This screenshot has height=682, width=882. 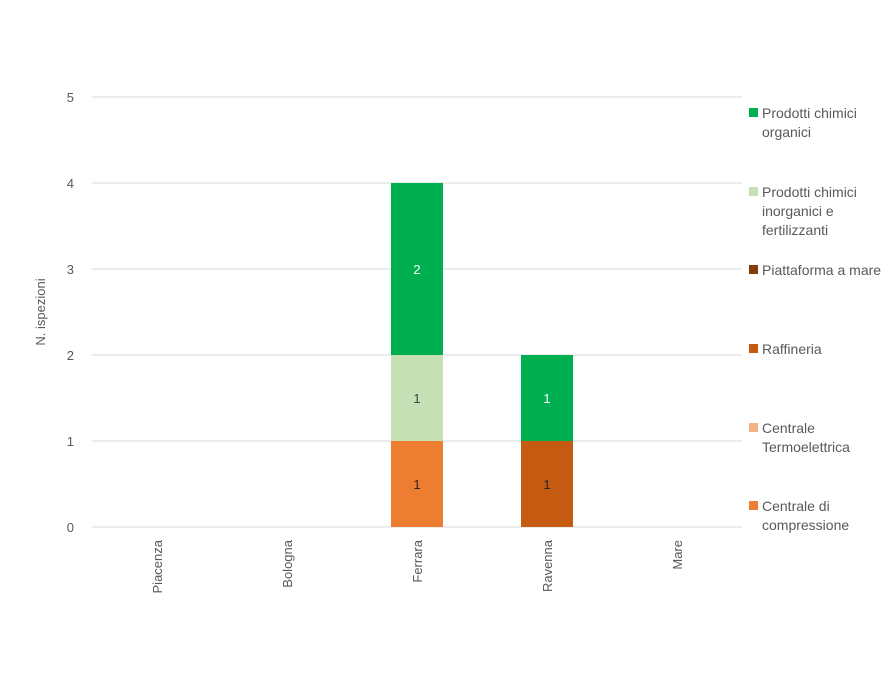 I want to click on legend-label: Centrale di compressione, so click(x=806, y=515).